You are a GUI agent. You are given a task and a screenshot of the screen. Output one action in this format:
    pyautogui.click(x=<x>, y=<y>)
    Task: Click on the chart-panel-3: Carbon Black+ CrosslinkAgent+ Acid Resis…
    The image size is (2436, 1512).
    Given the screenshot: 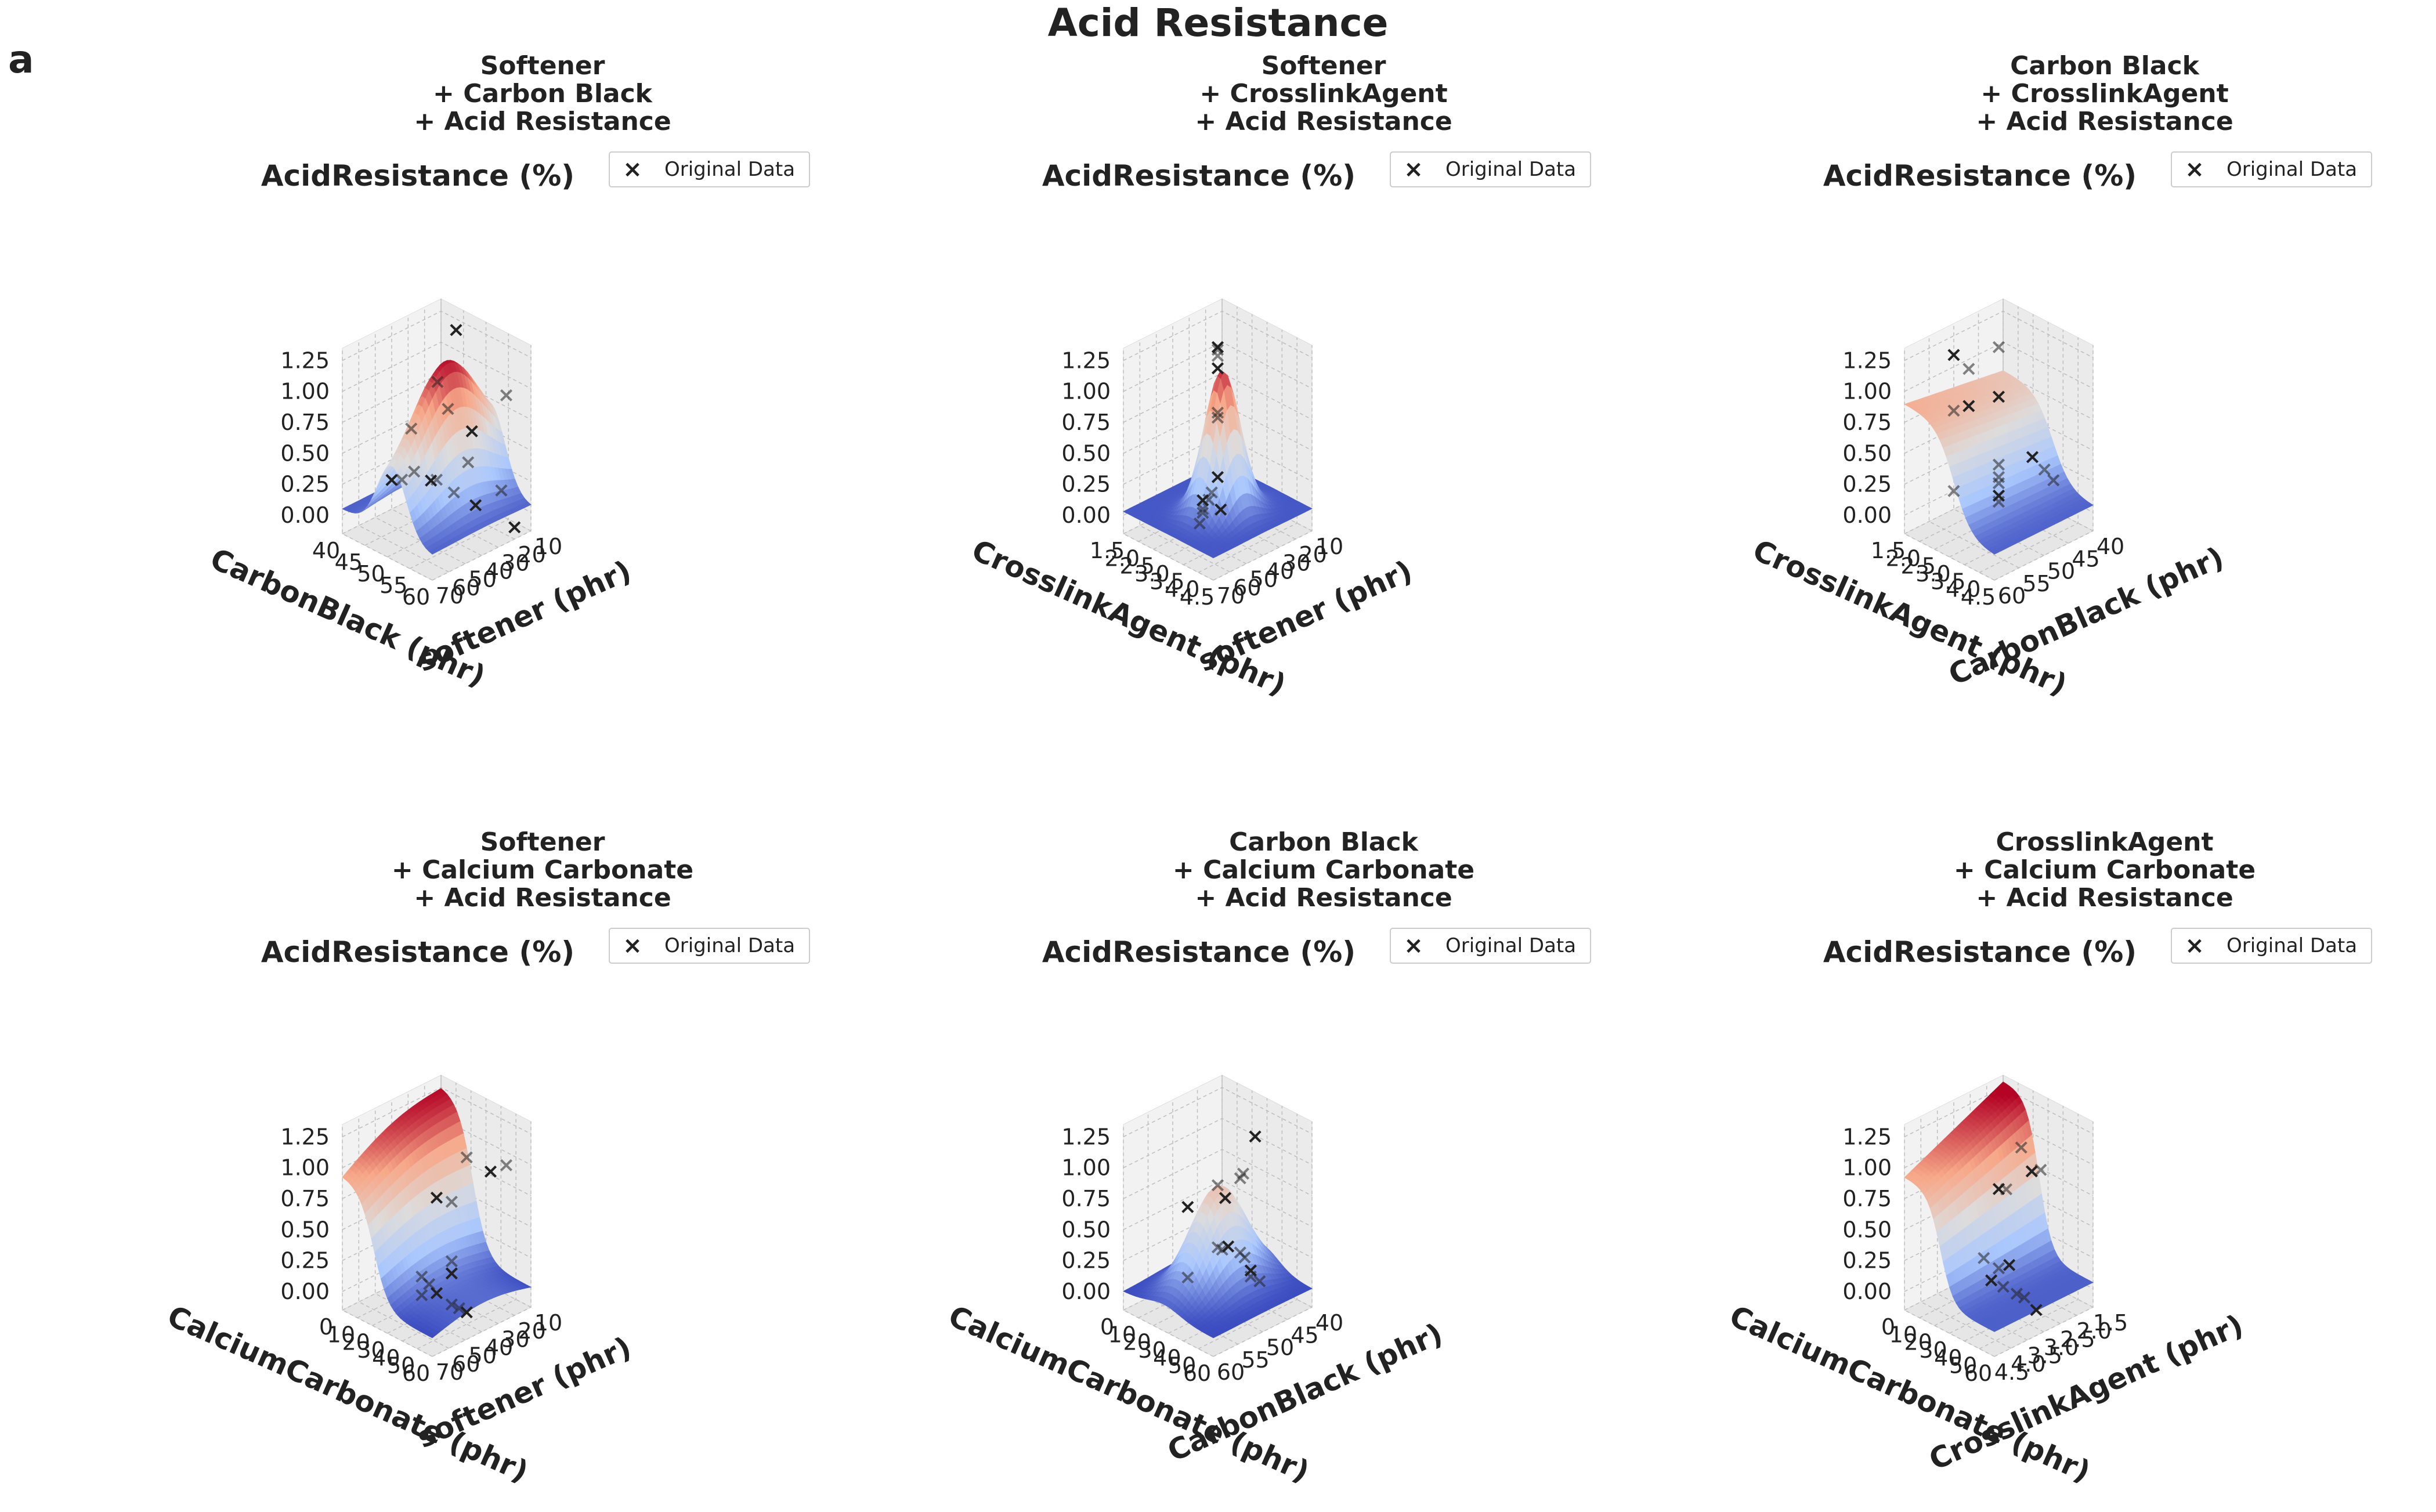 What is the action you would take?
    pyautogui.click(x=2060, y=376)
    